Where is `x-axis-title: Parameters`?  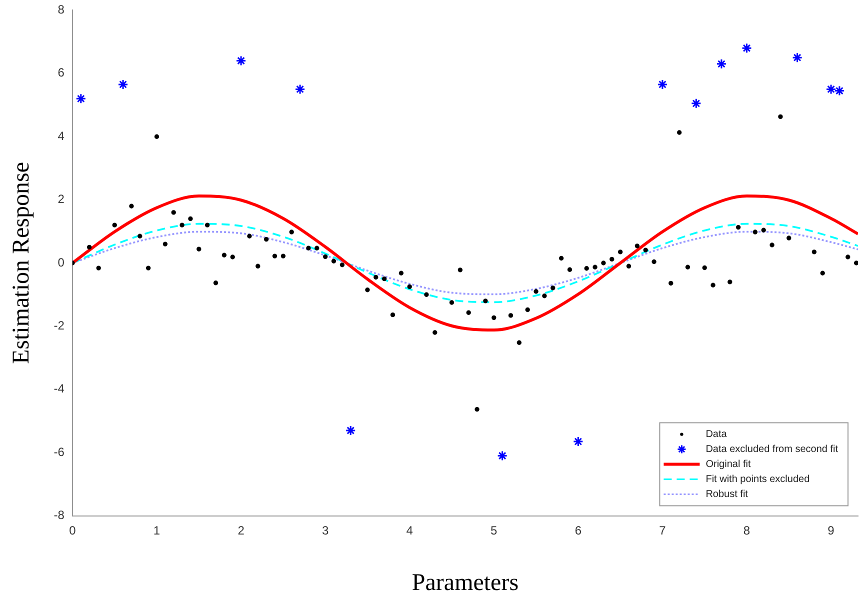 x-axis-title: Parameters is located at coordinates (465, 583).